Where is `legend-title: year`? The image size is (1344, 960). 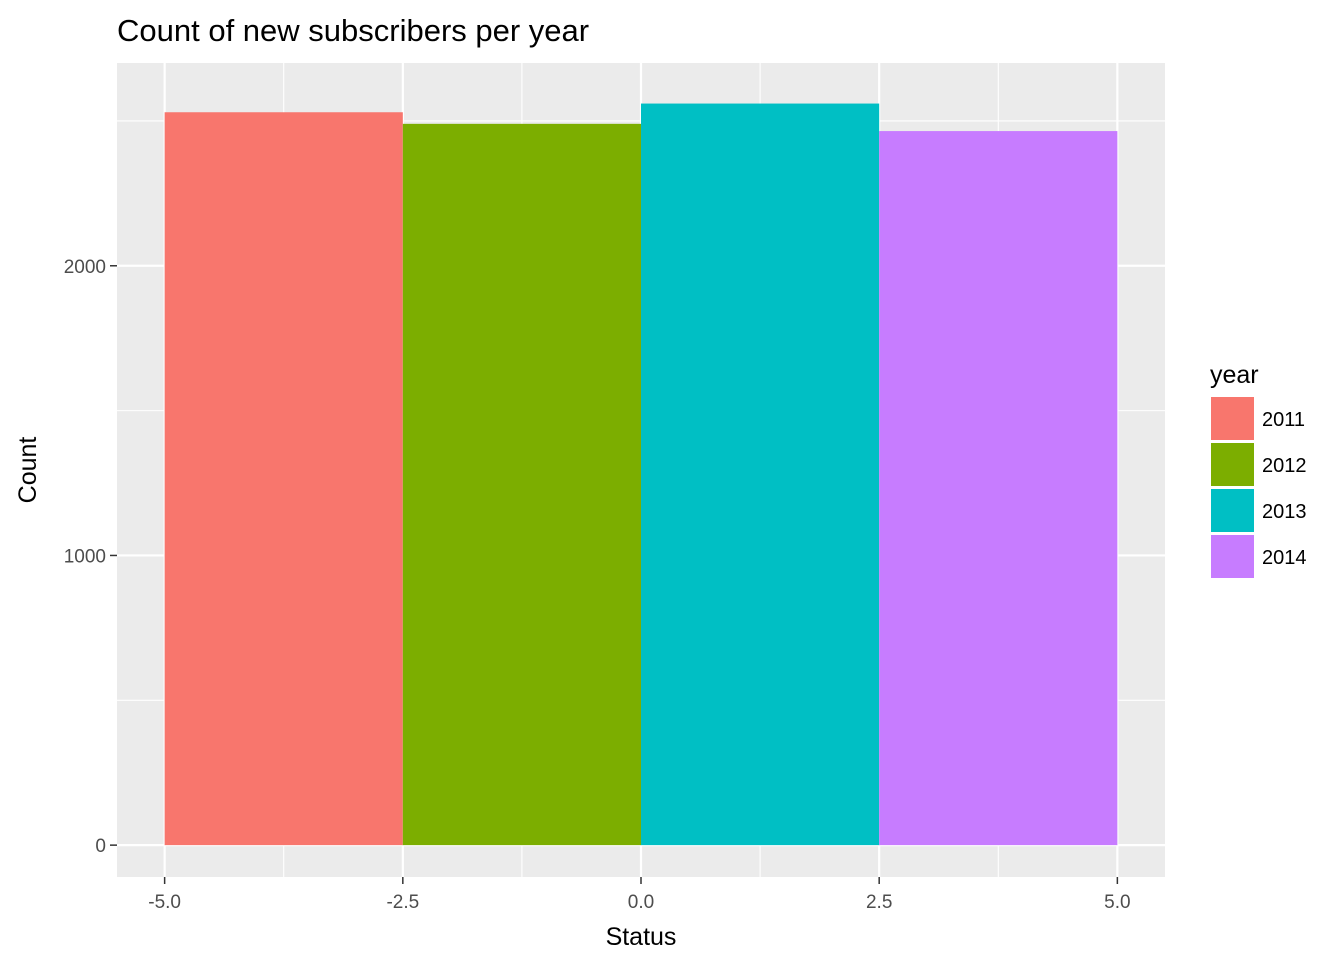 legend-title: year is located at coordinates (1234, 375).